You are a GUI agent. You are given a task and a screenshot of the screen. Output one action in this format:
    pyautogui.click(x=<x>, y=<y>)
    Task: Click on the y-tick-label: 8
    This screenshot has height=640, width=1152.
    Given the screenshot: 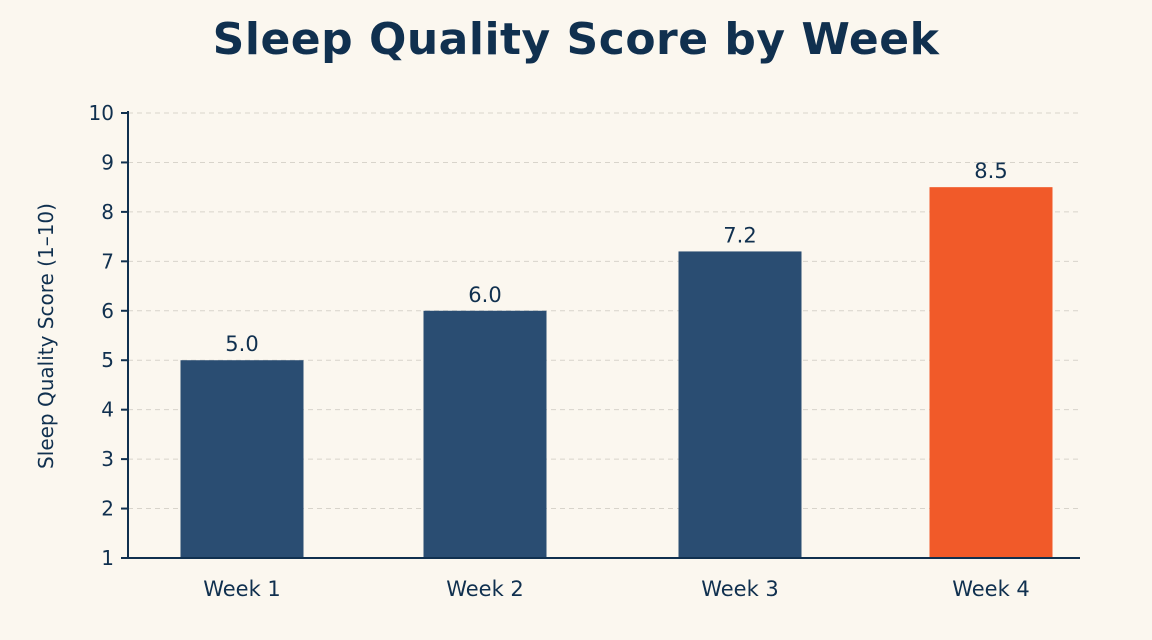 What is the action you would take?
    pyautogui.click(x=107, y=212)
    